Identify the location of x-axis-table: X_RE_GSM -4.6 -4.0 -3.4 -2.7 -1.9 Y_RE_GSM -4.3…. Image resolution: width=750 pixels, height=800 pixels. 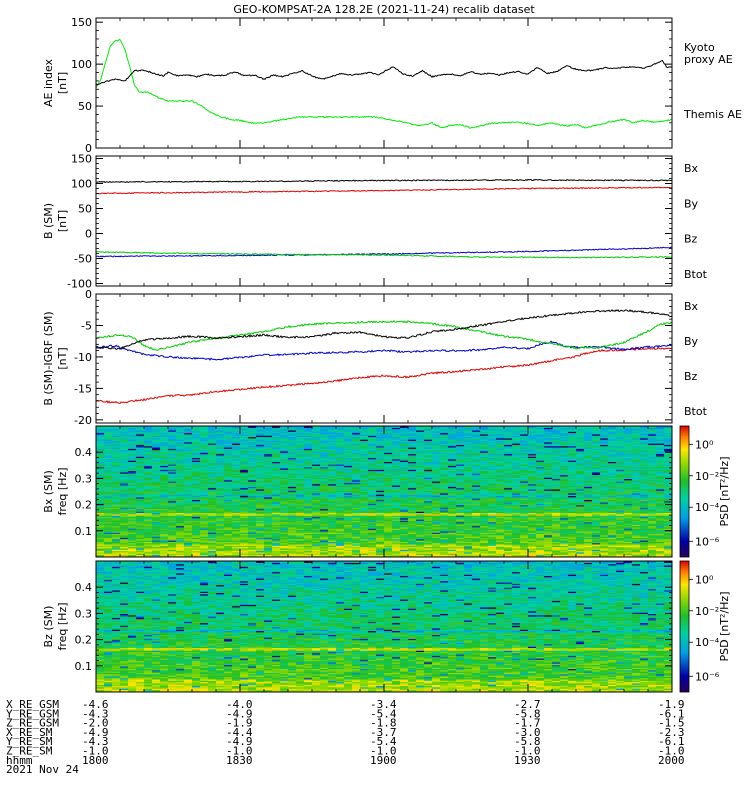
(345, 737).